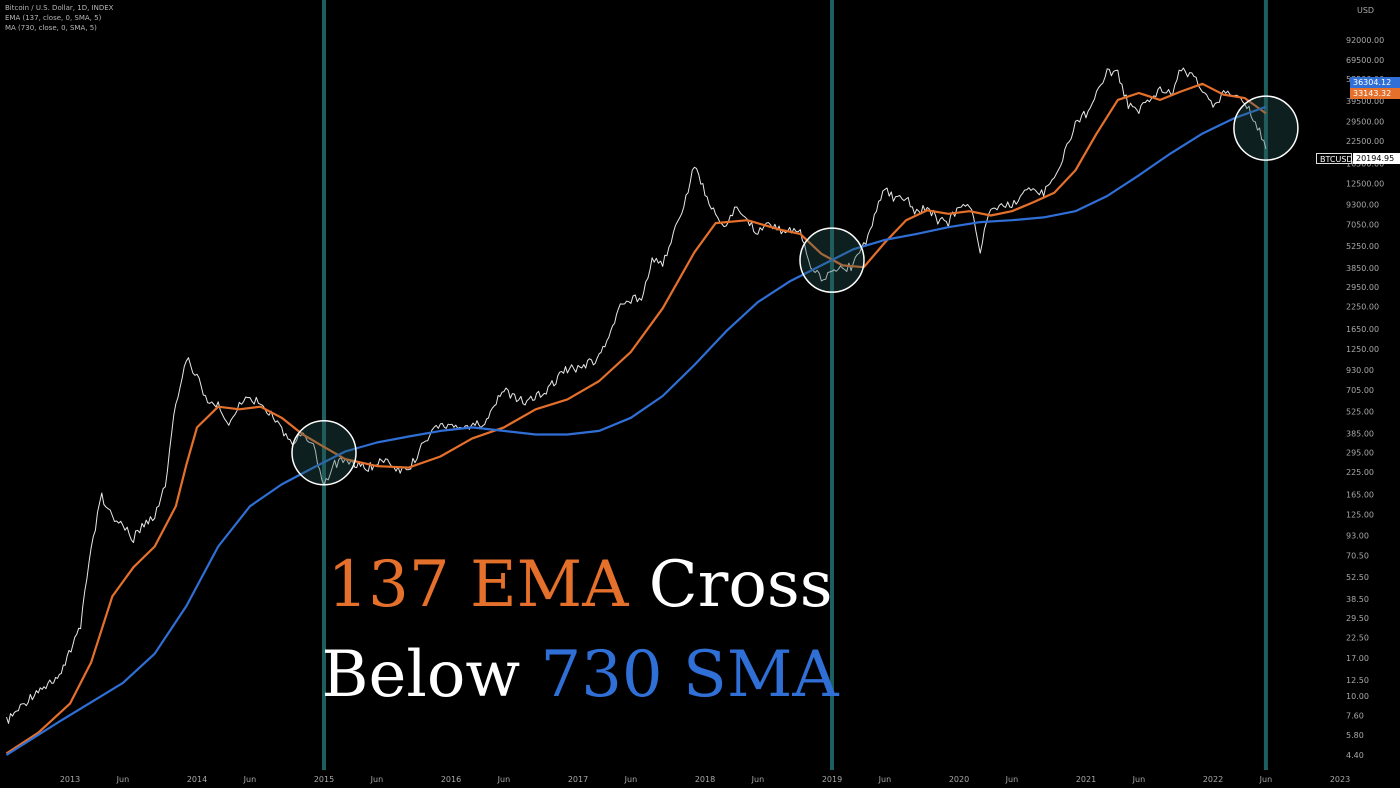 The width and height of the screenshot is (1400, 788). Describe the element at coordinates (1334, 158) in the screenshot. I see `symbol-tag: BTCUSD` at that location.